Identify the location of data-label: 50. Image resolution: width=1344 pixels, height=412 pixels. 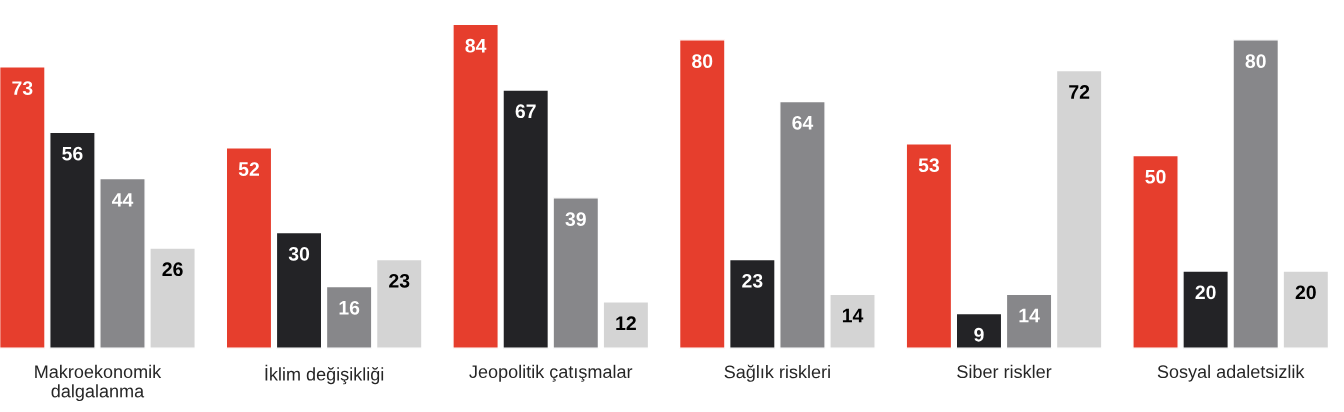
(1155, 176).